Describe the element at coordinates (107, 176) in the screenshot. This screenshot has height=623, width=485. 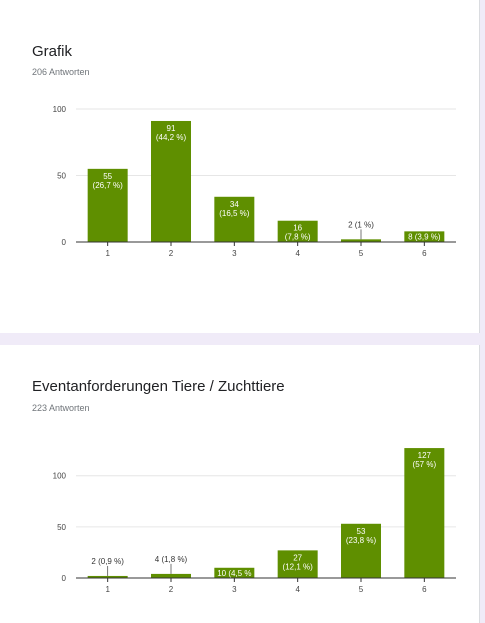
I see `data-label: 55` at that location.